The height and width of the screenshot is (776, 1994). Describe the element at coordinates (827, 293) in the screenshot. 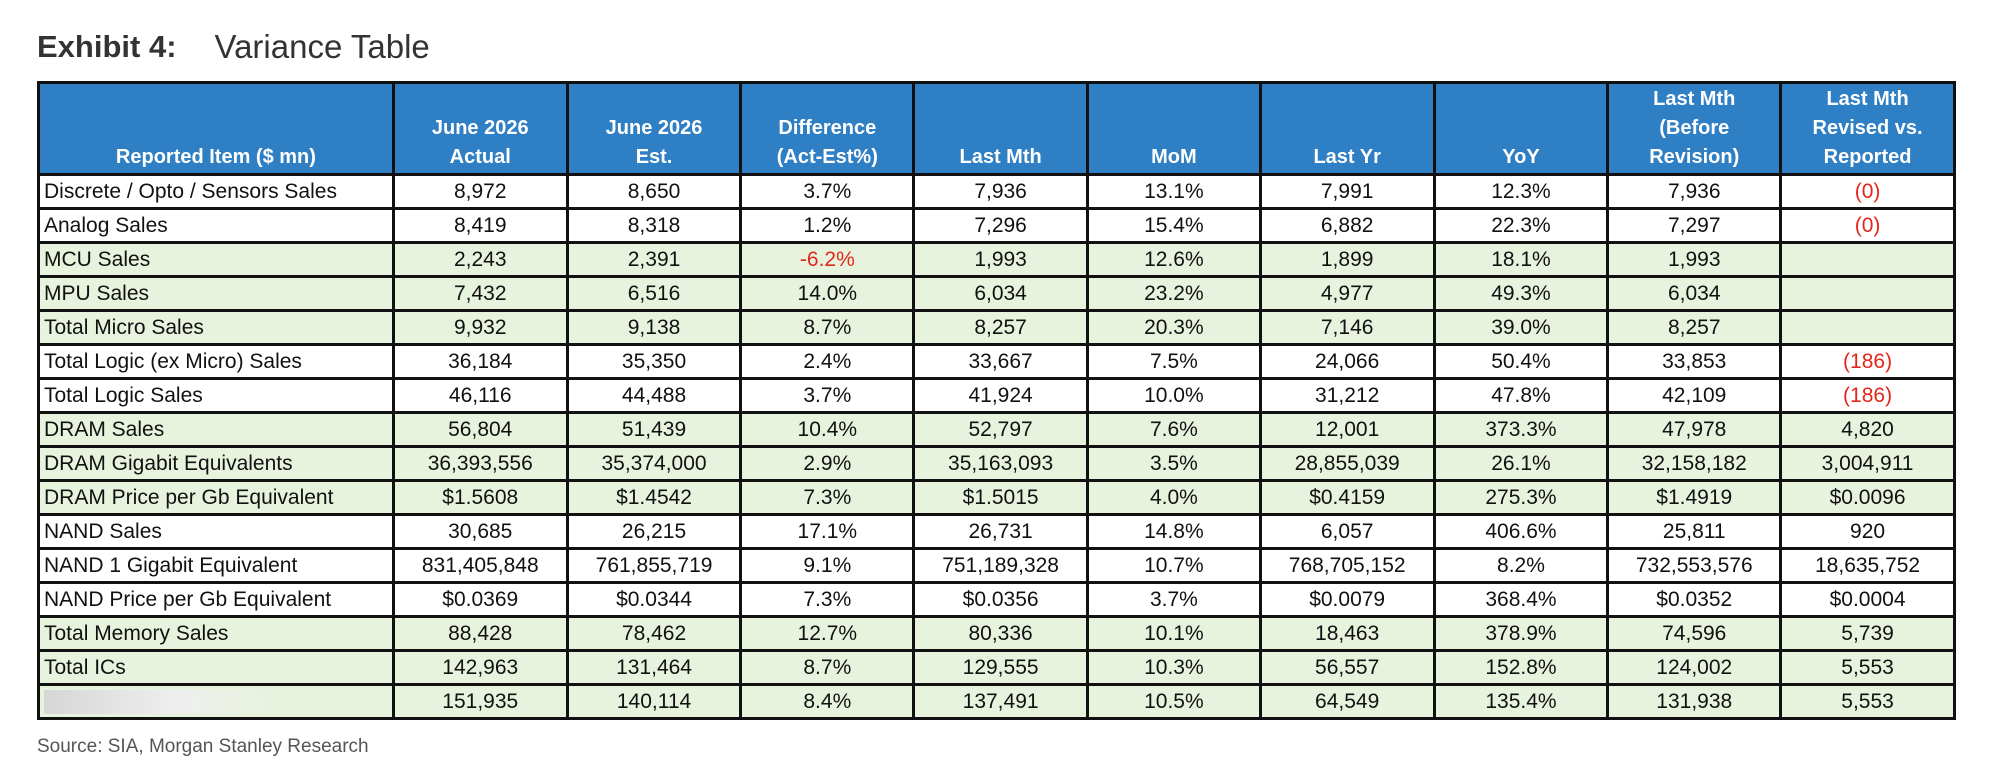

I see `table-cell: 14.0%` at that location.